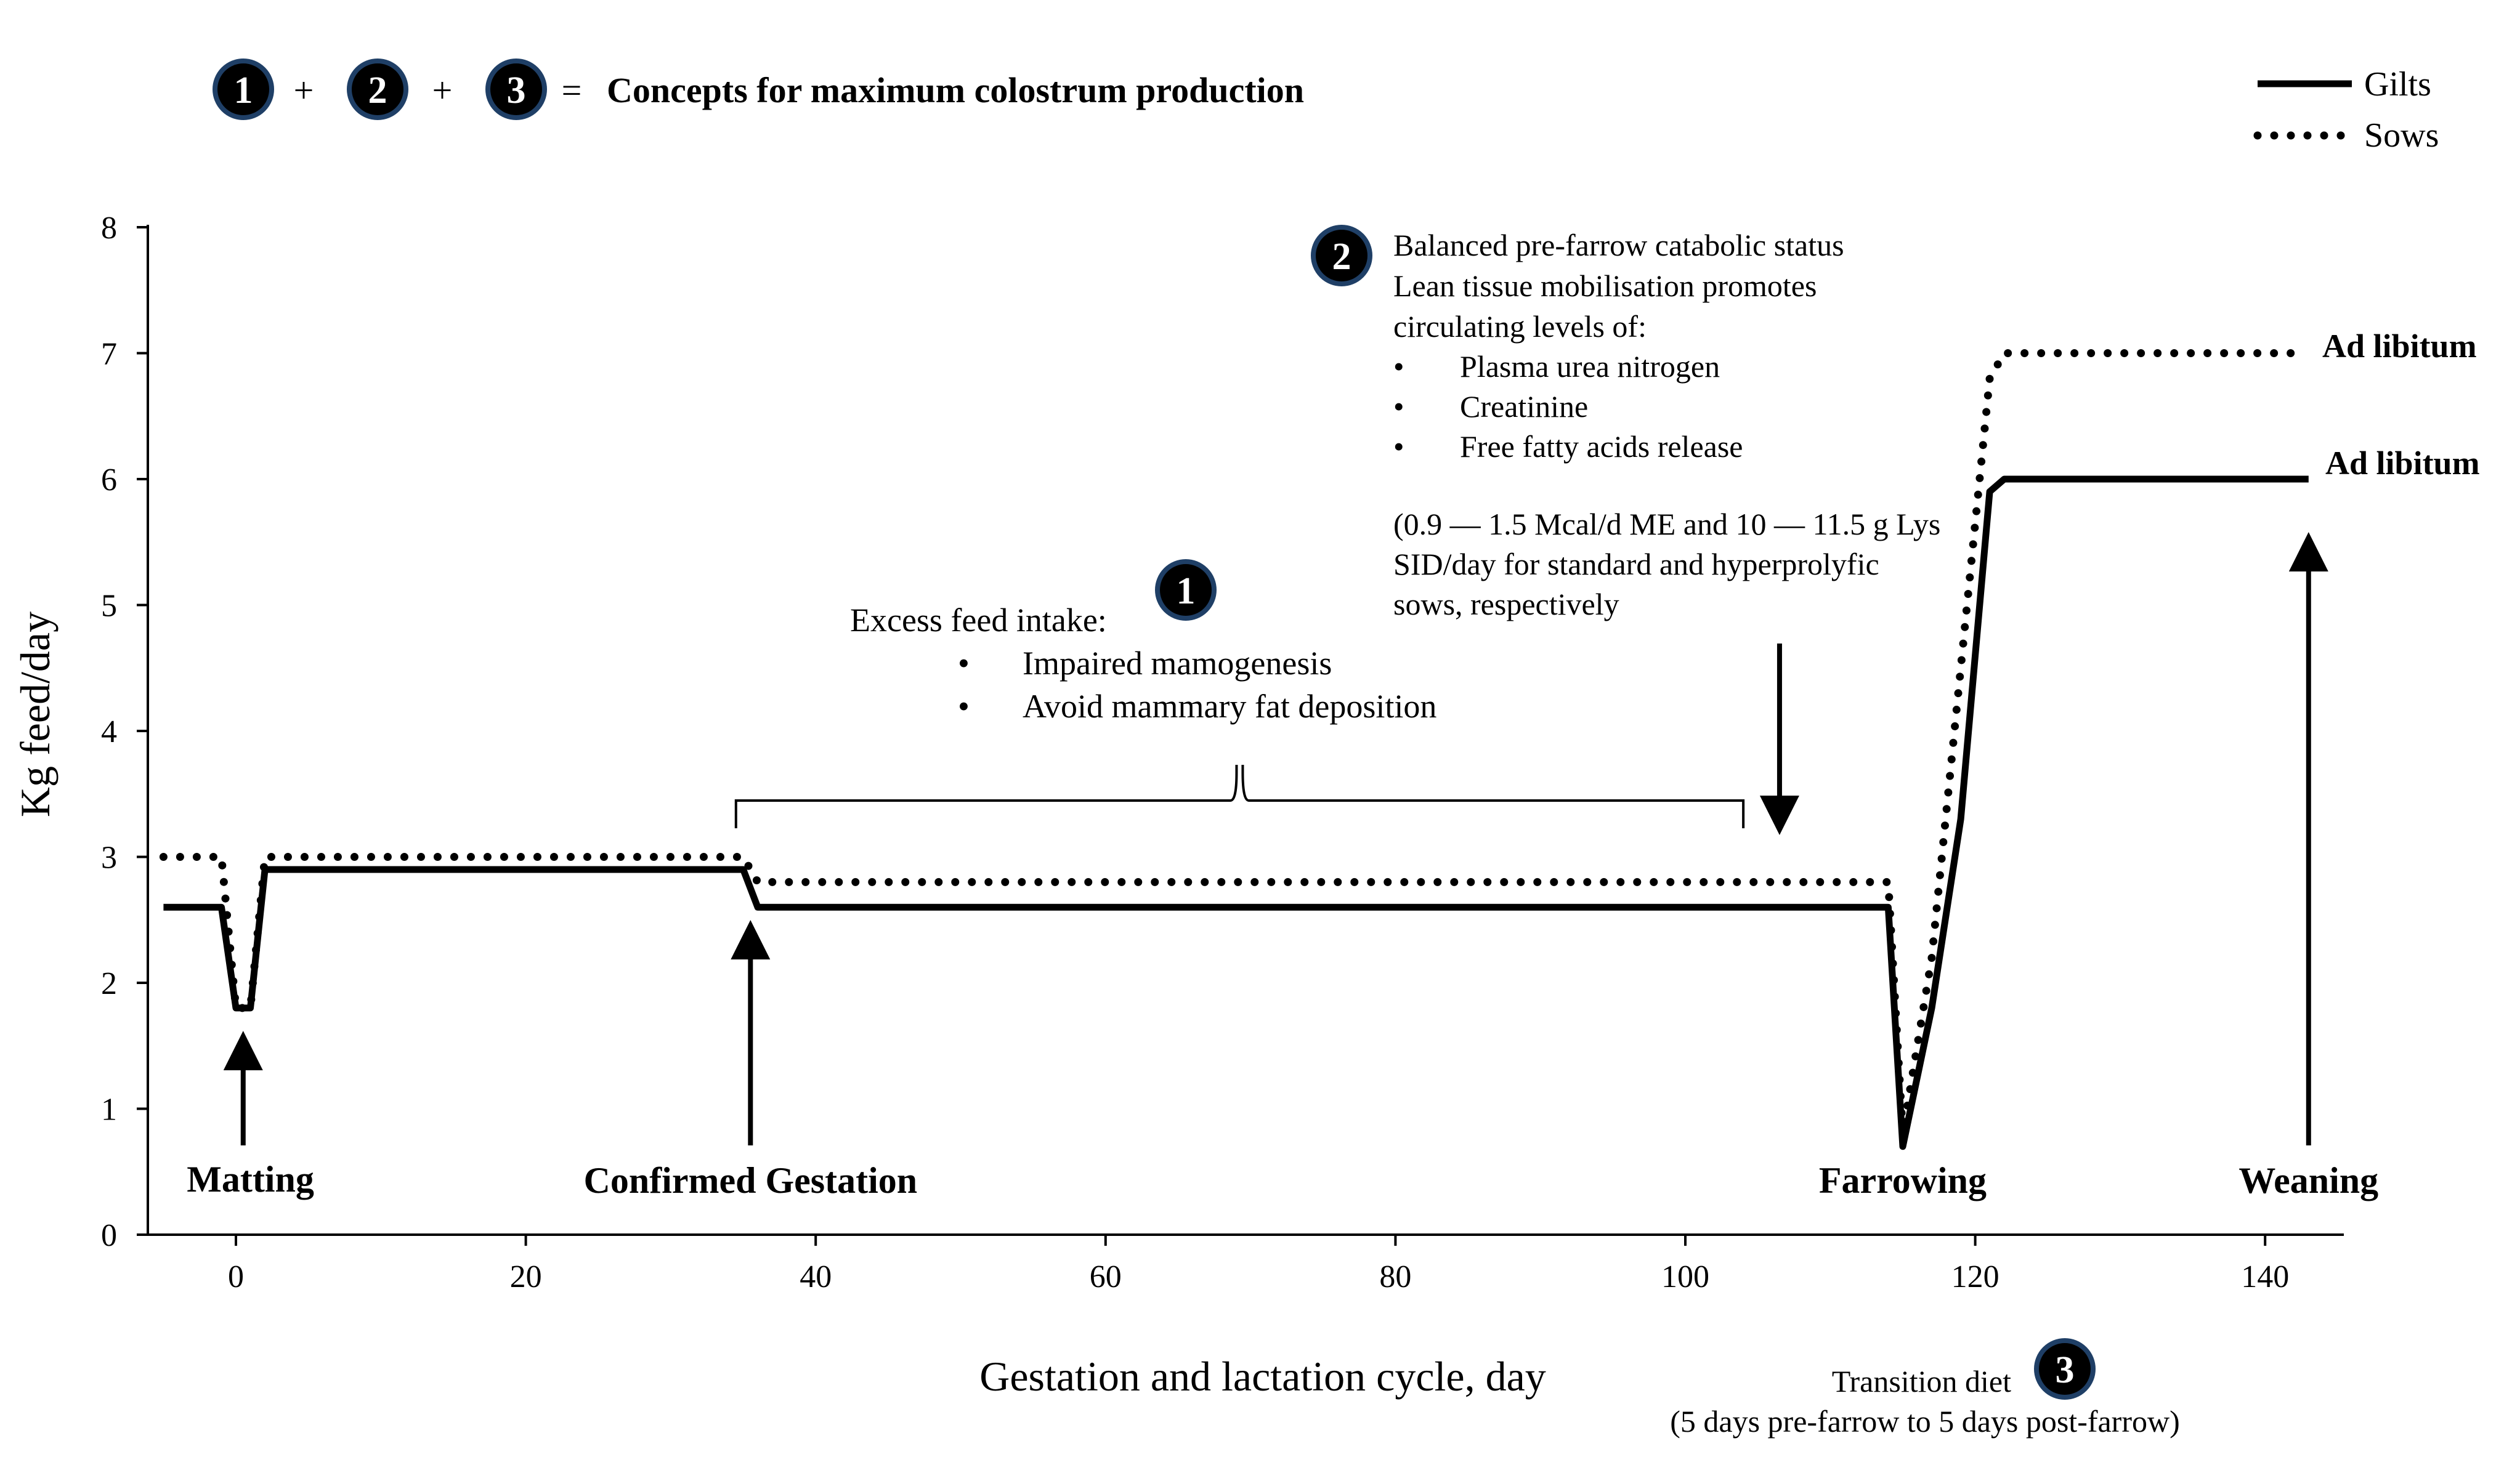 The width and height of the screenshot is (2520, 1457). Describe the element at coordinates (109, 354) in the screenshot. I see `y-tick-label: 7` at that location.